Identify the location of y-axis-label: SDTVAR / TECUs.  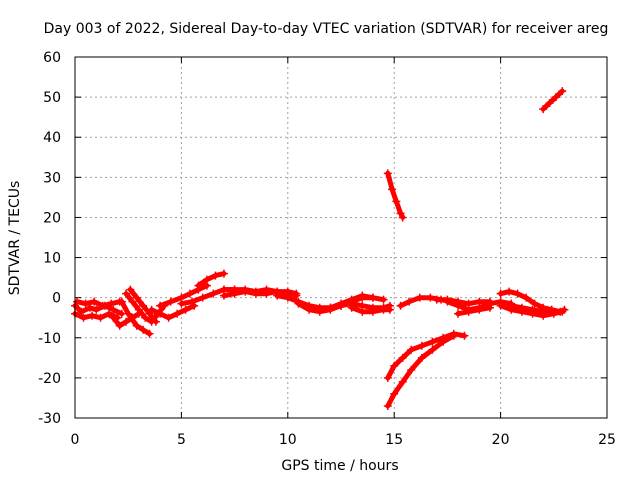
(15, 238).